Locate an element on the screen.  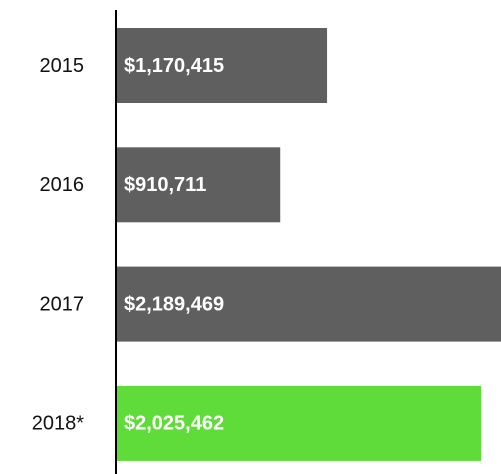
value-label: $2,189,469 is located at coordinates (174, 304).